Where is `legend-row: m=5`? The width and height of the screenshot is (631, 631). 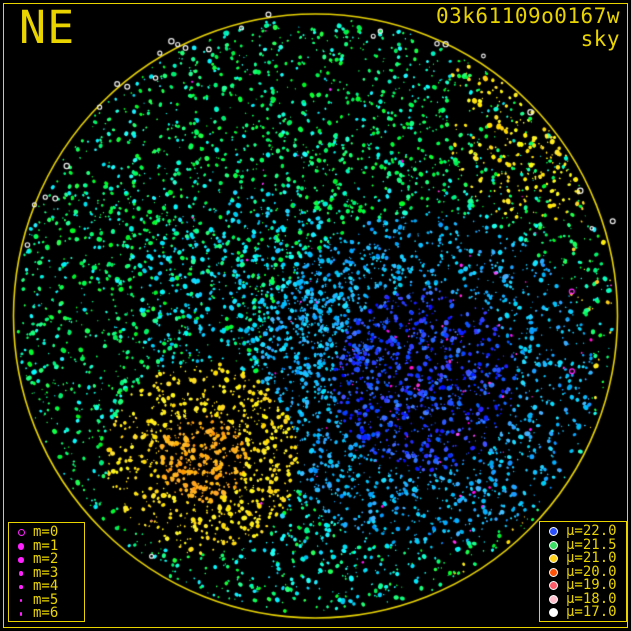
legend-row: m=5 is located at coordinates (46, 599).